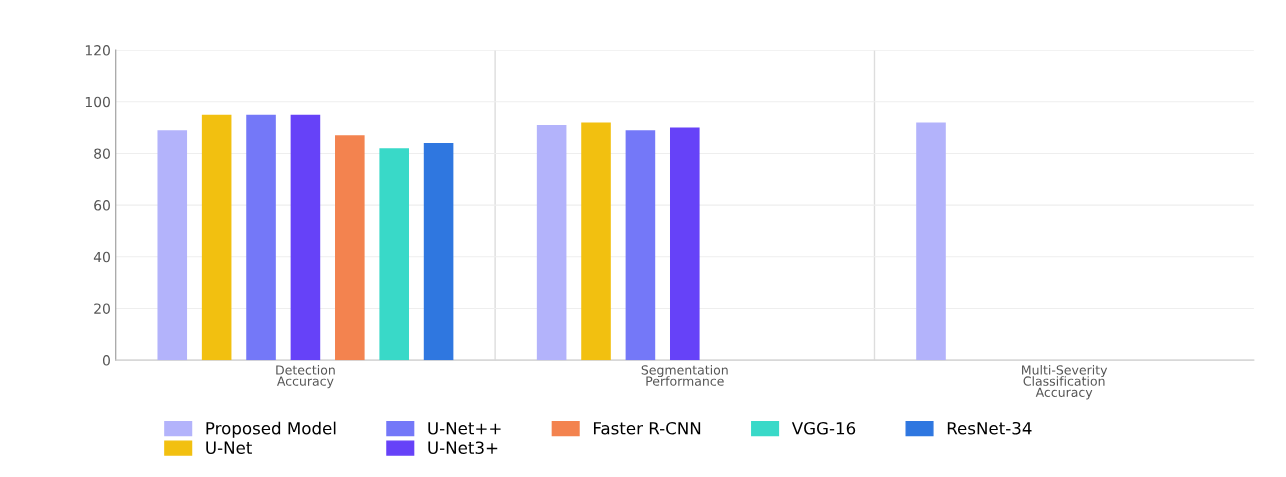 The width and height of the screenshot is (1286, 477). I want to click on x-tick-label: Multi-Severity Classification Accuracy, so click(1065, 382).